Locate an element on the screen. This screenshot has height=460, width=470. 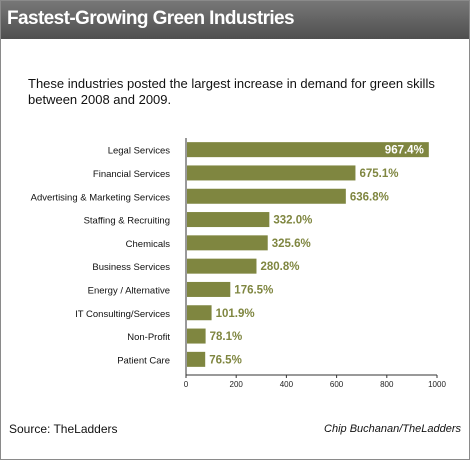
category-label: IT Consulting/Services is located at coordinates (122, 314).